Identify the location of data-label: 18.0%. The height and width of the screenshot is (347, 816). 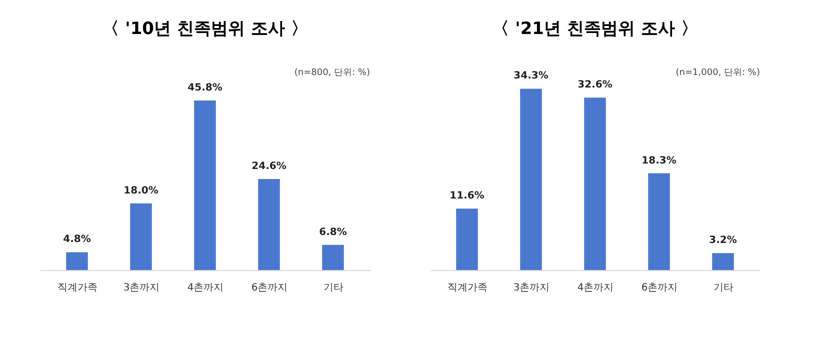
(141, 190).